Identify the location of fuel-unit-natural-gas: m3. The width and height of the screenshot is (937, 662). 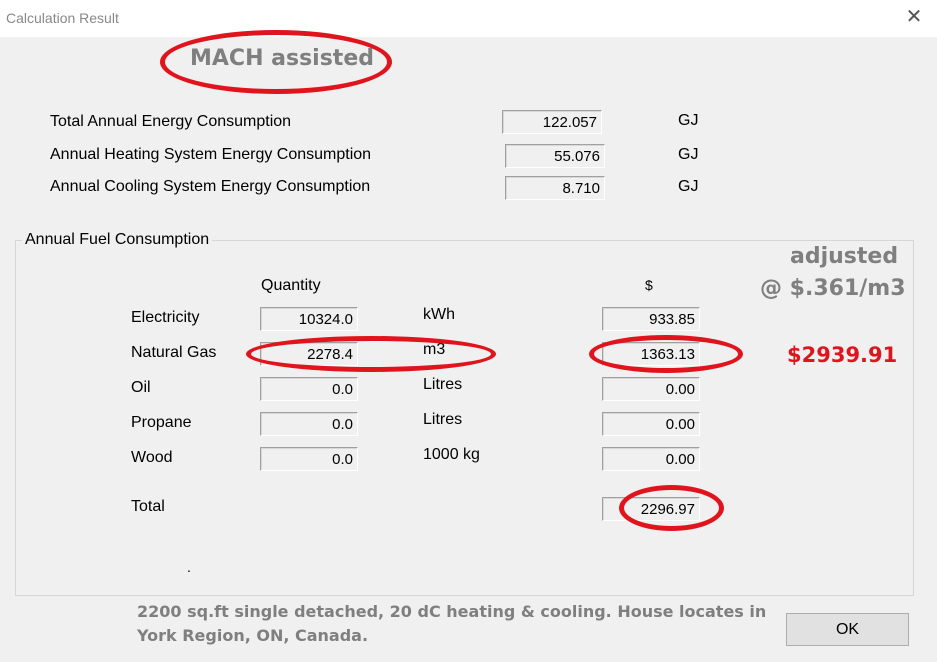
(434, 349).